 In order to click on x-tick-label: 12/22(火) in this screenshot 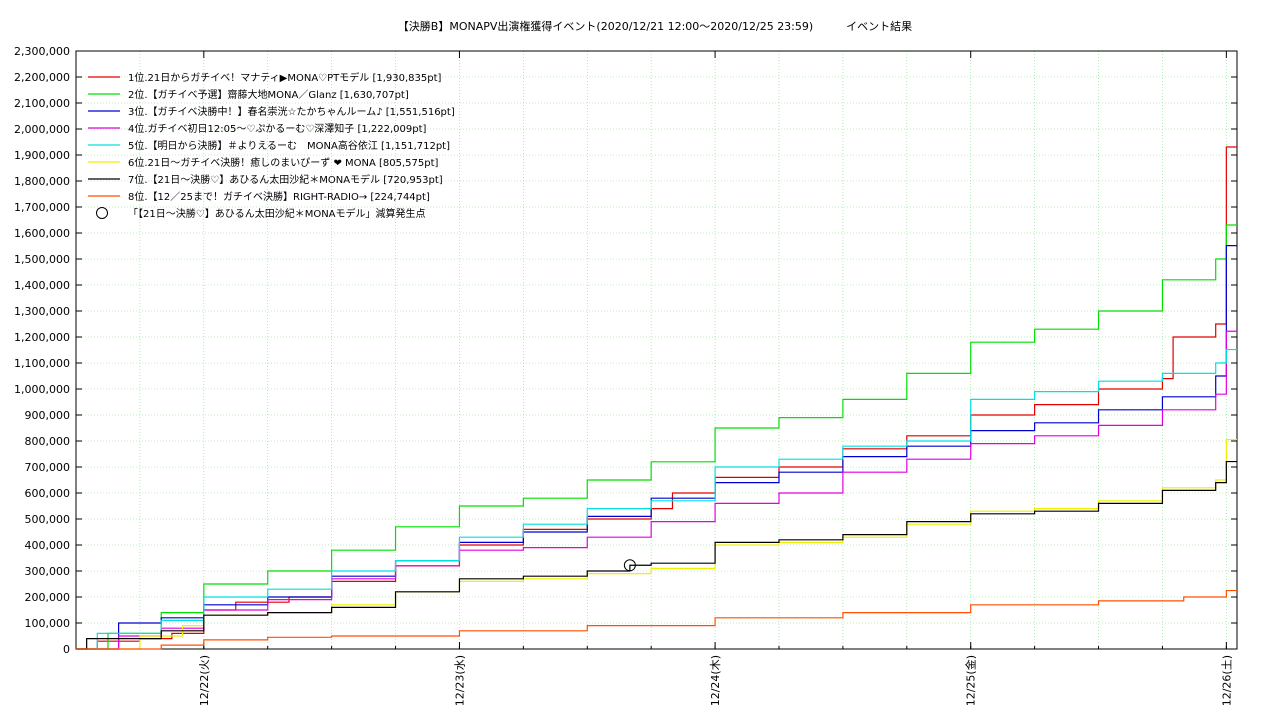, I will do `click(204, 680)`.